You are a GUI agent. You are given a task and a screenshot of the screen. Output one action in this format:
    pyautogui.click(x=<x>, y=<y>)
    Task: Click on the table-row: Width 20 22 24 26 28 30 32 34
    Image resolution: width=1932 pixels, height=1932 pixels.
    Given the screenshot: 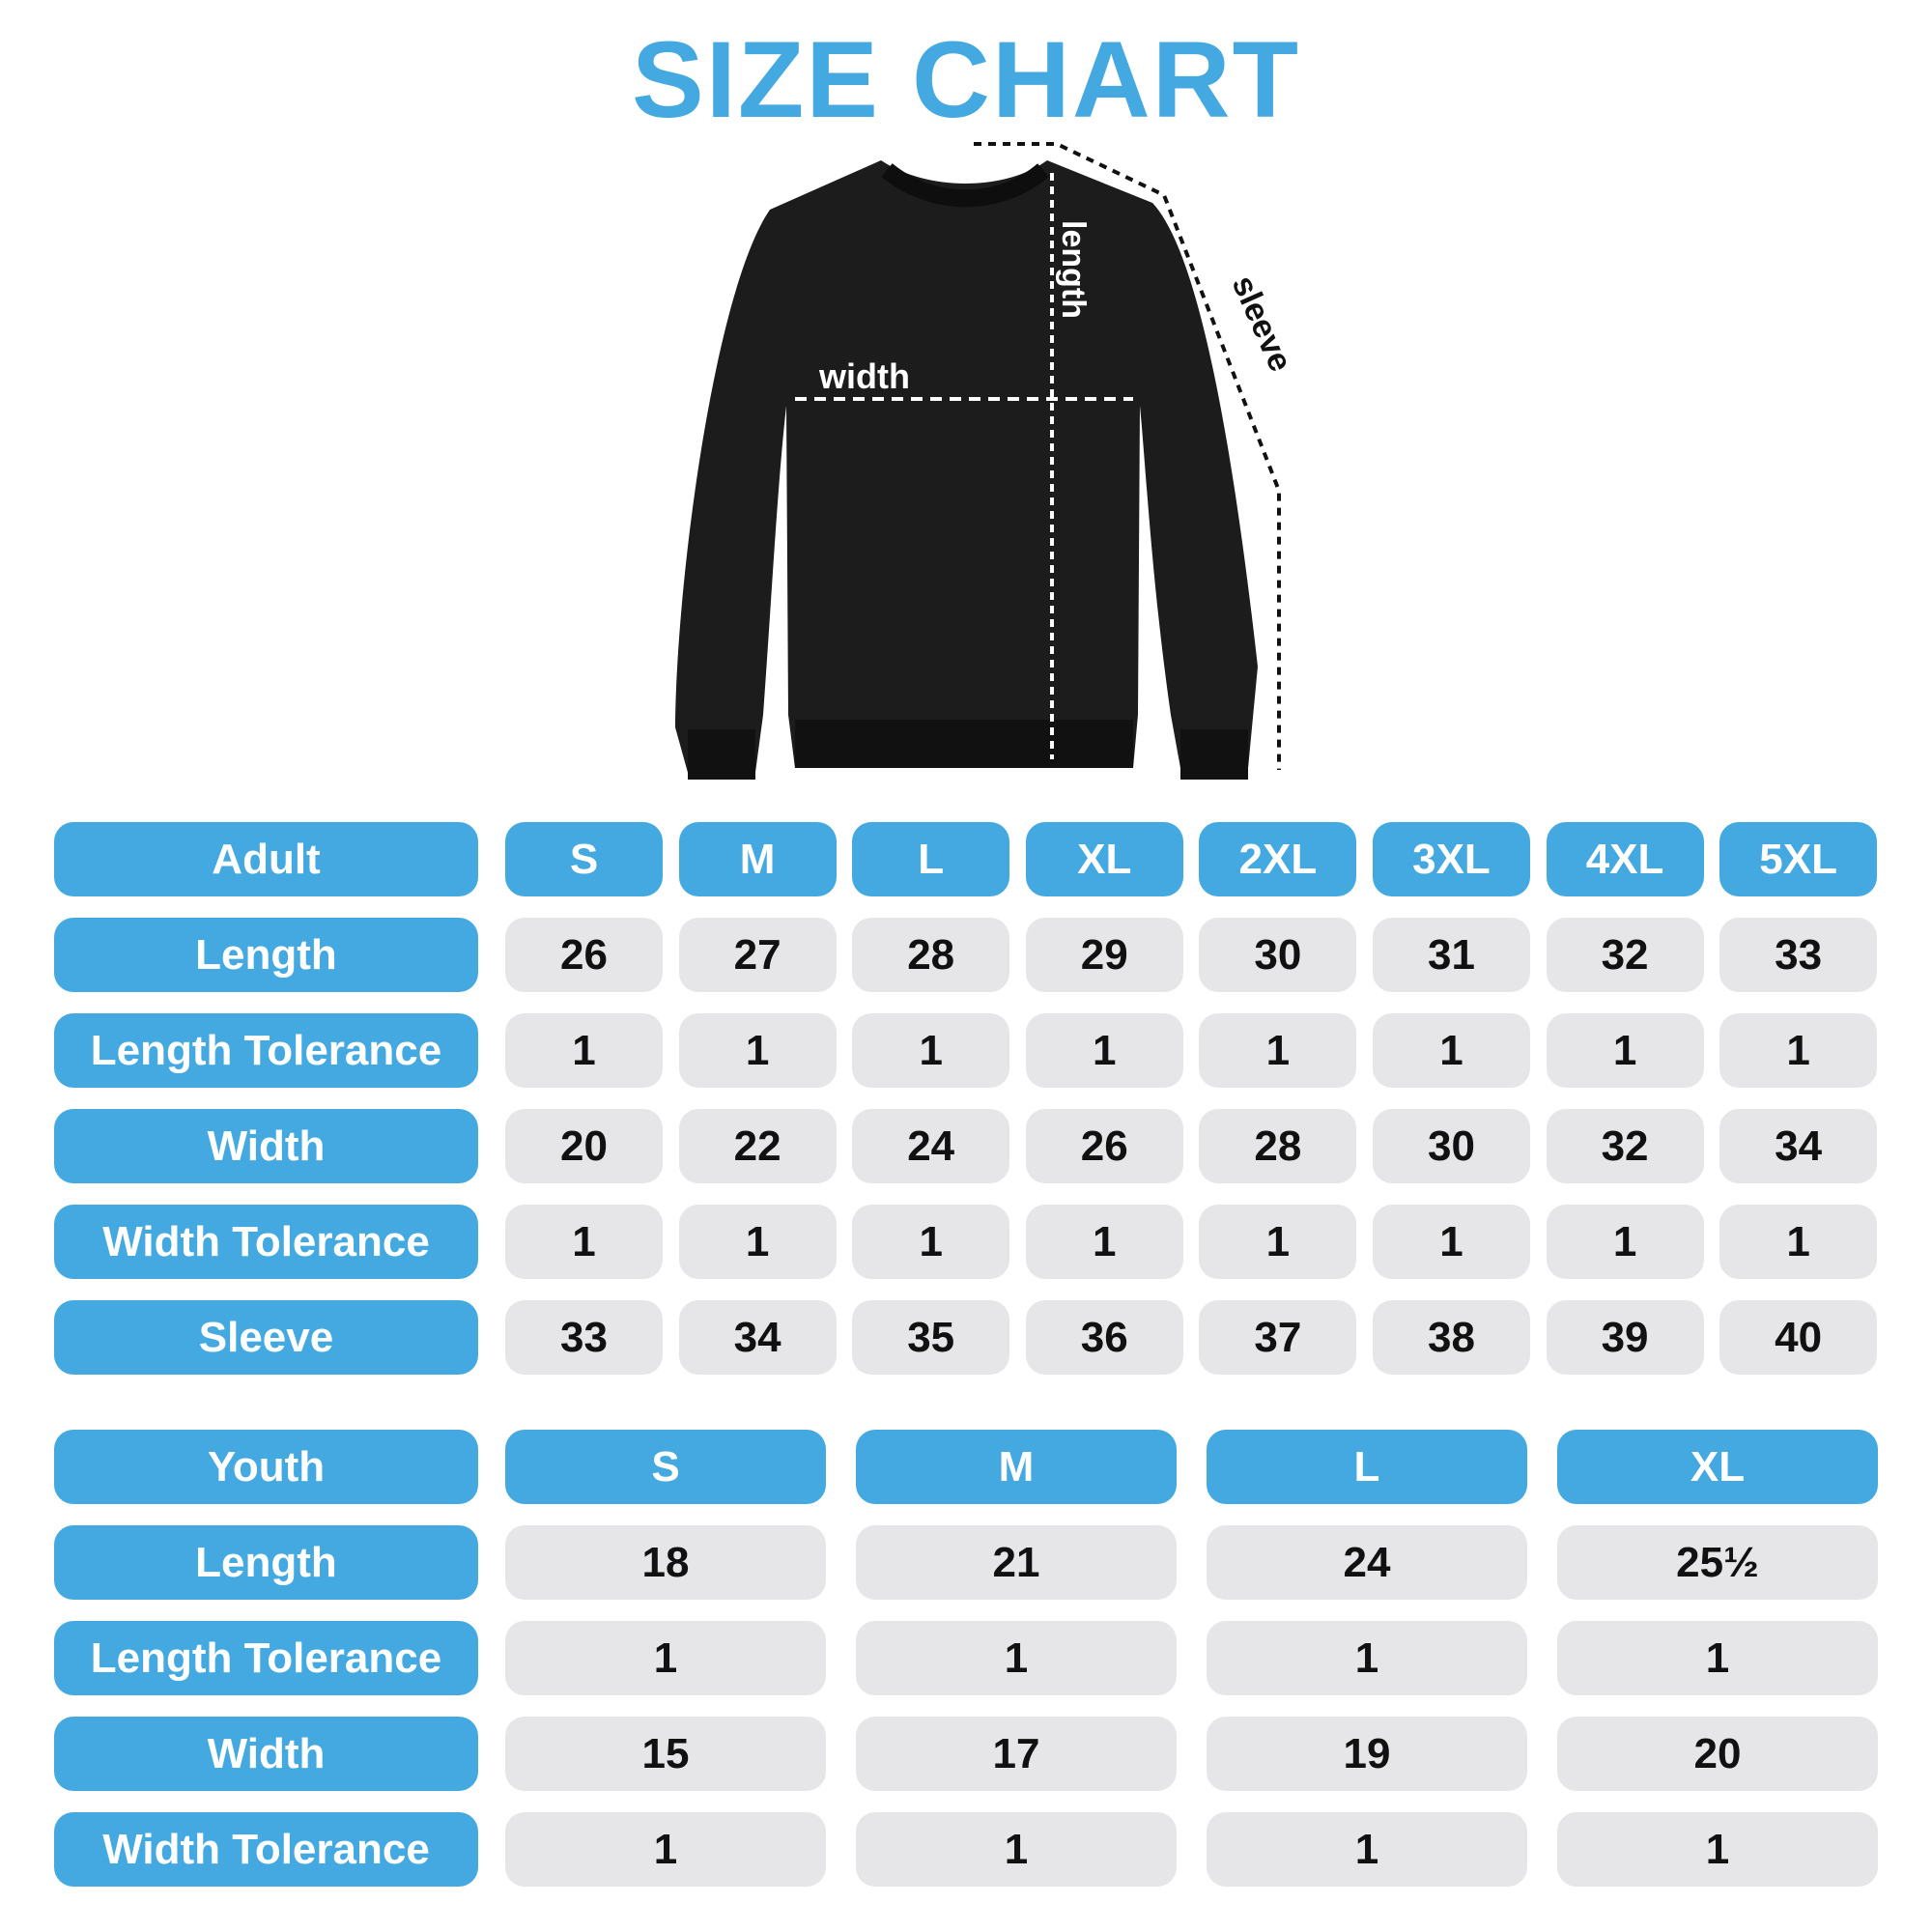 What is the action you would take?
    pyautogui.click(x=973, y=1146)
    